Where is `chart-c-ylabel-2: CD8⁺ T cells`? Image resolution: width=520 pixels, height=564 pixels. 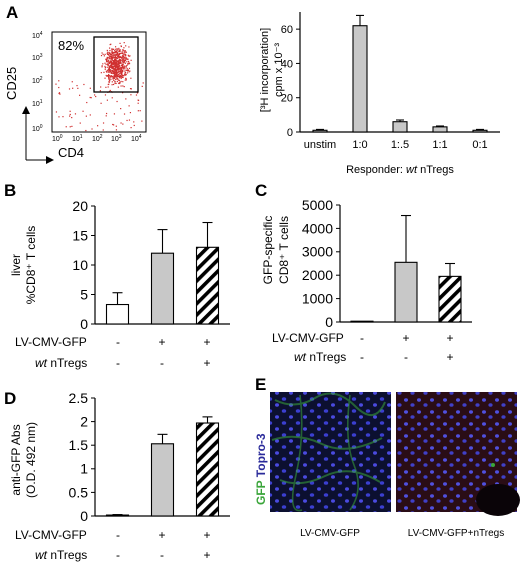
chart-c-ylabel-2: CD8⁺ T cells is located at coordinates (284, 250).